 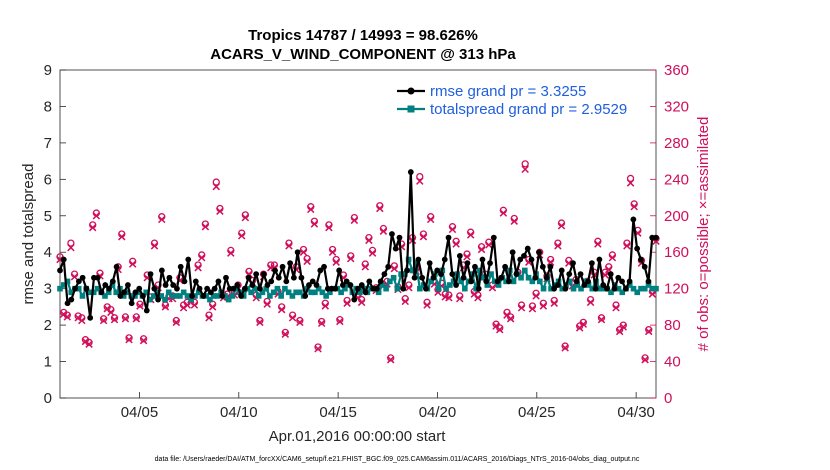 What do you see at coordinates (28, 234) in the screenshot?
I see `y-axis-label-left: rmse and totalspread` at bounding box center [28, 234].